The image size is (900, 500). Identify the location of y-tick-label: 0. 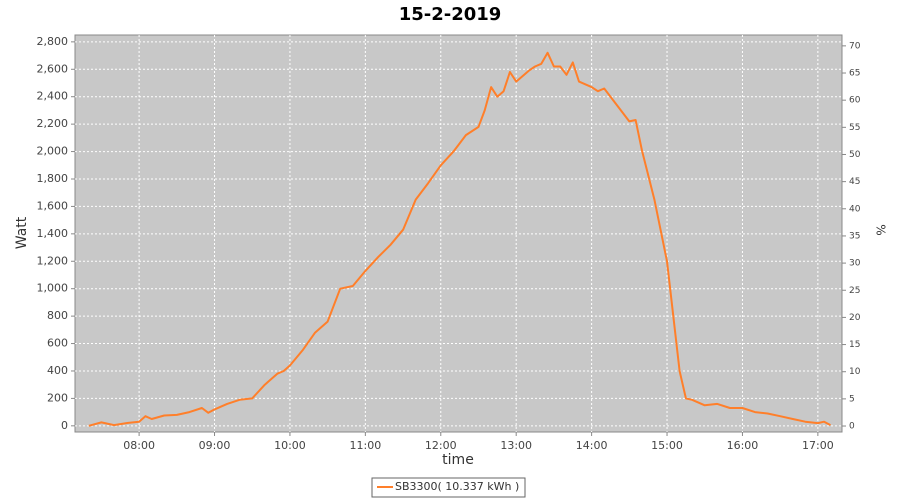
(64, 425).